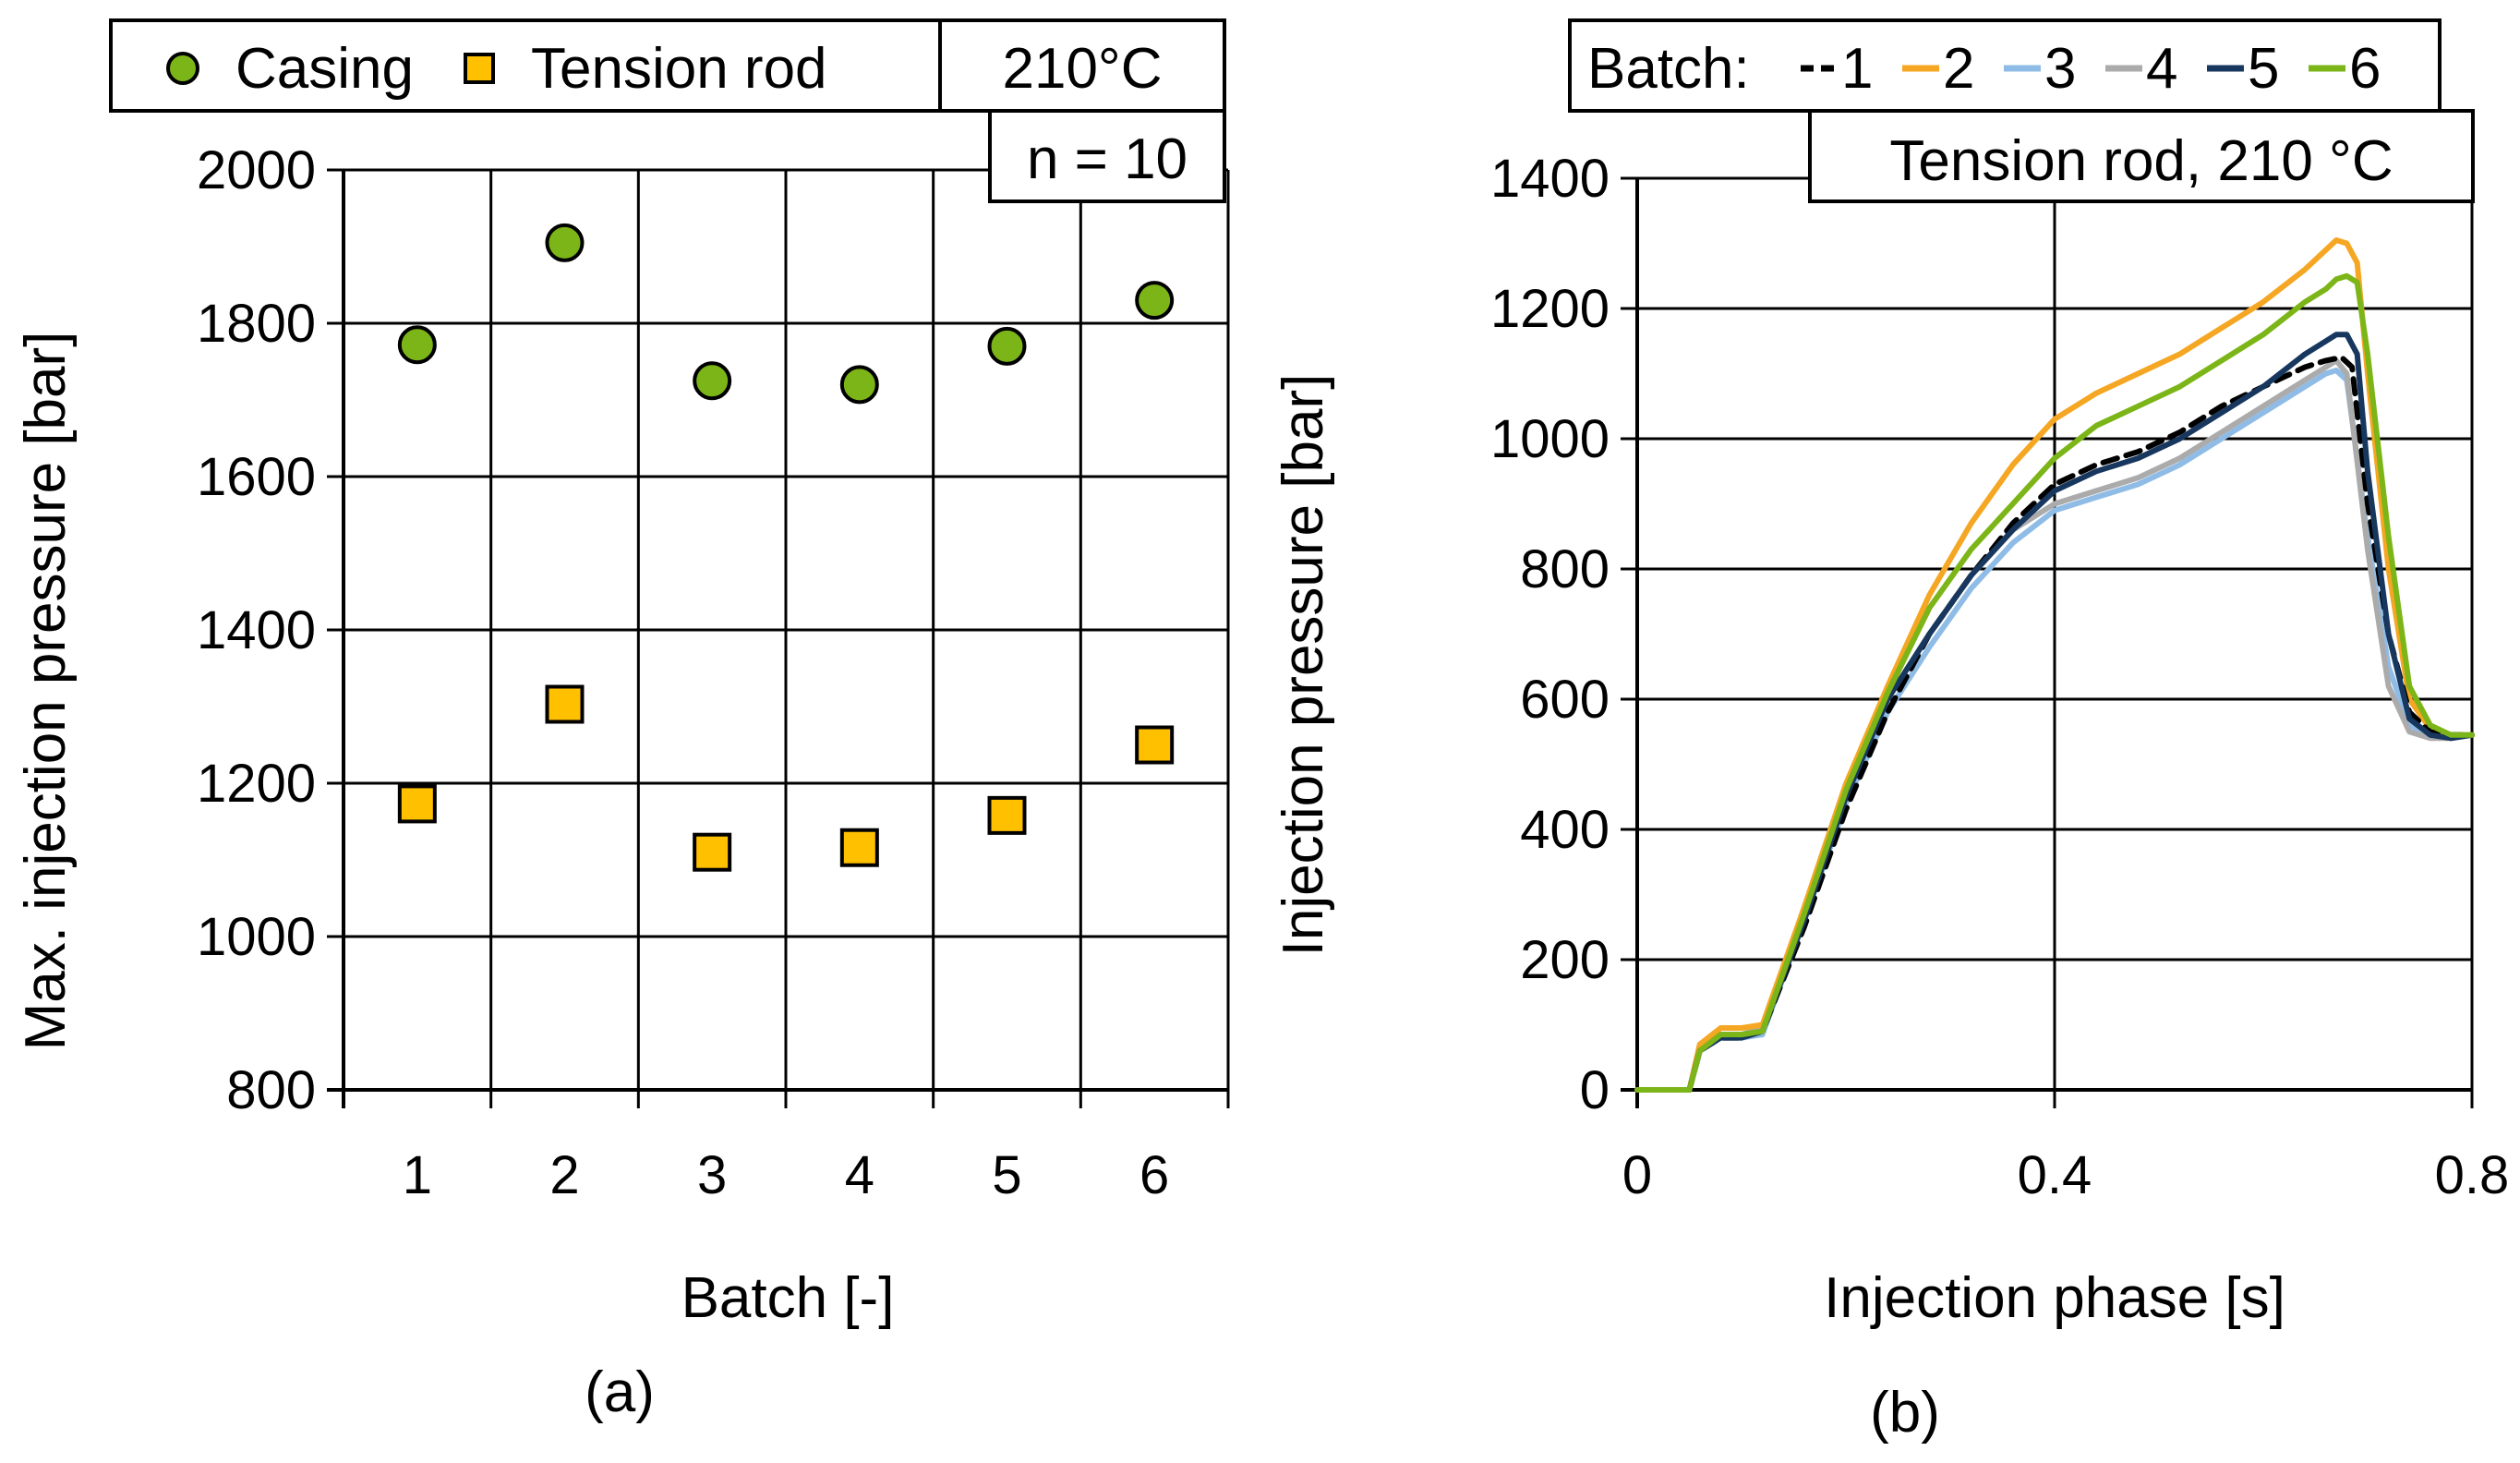 The width and height of the screenshot is (2520, 1463). I want to click on casing-legend-marker, so click(182, 68).